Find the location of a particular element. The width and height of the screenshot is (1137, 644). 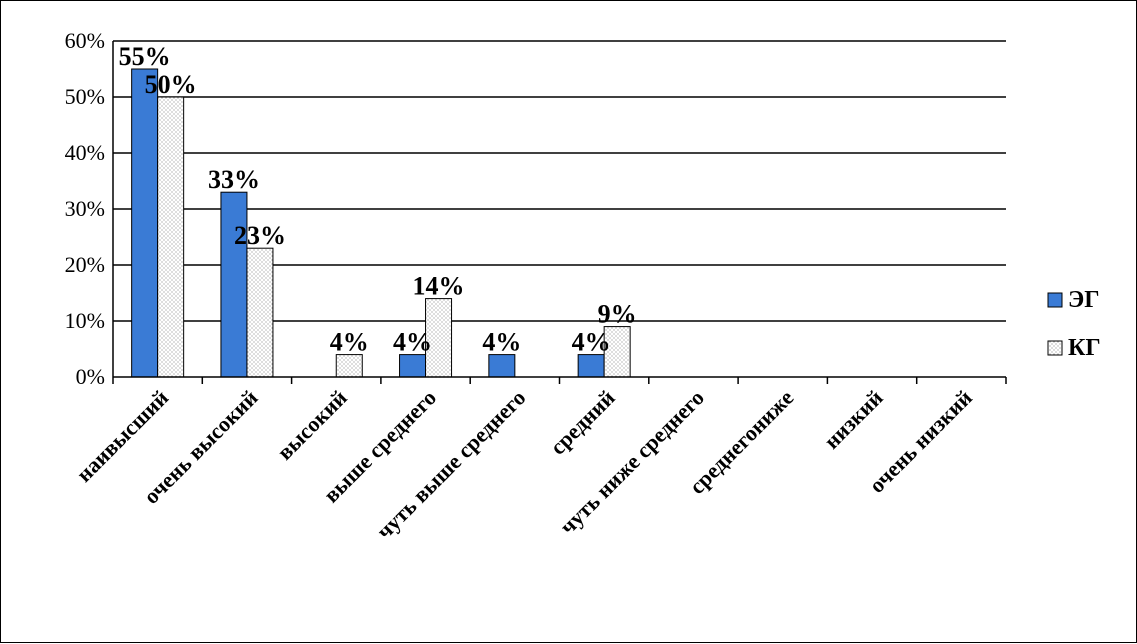

y-tick-label: 0% is located at coordinates (90, 376).